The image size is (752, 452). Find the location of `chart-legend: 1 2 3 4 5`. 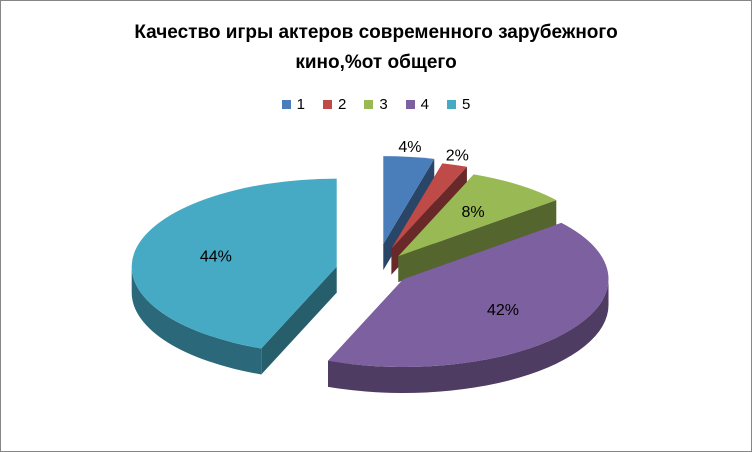

chart-legend: 1 2 3 4 5 is located at coordinates (376, 104).